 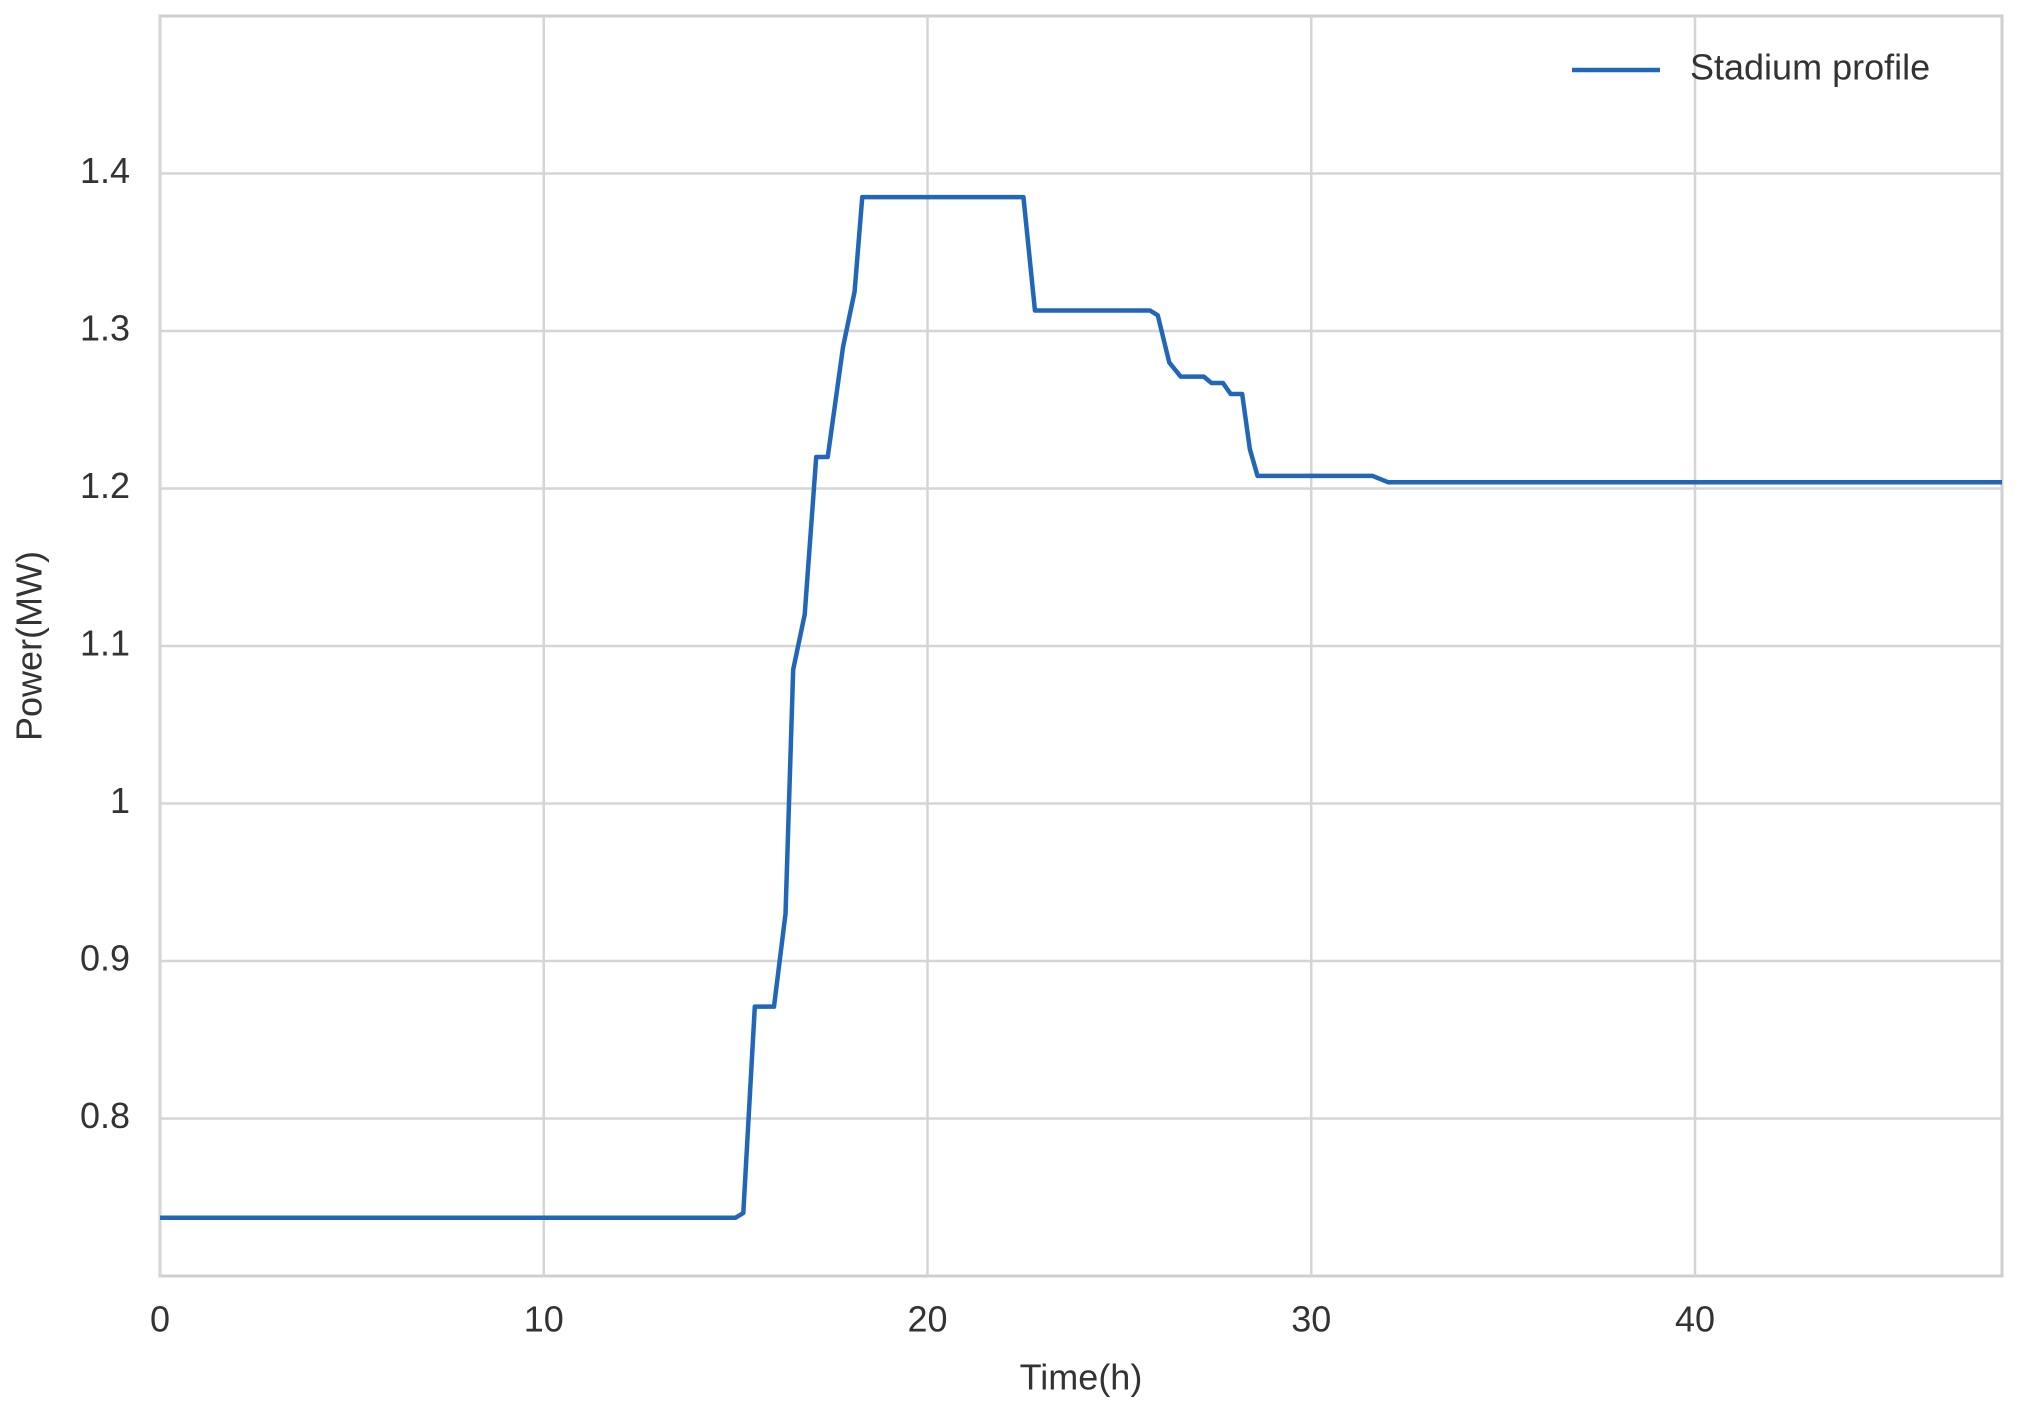 I want to click on x-tick-label: 20, so click(x=927, y=1319).